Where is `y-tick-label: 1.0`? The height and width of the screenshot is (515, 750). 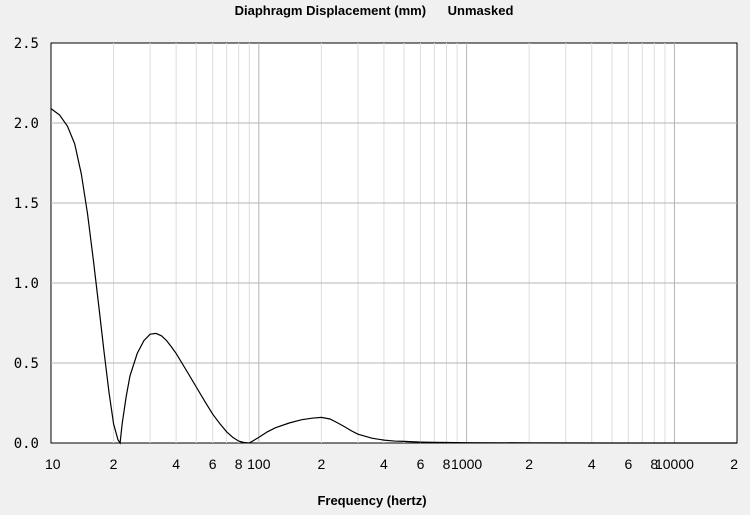 y-tick-label: 1.0 is located at coordinates (26, 284).